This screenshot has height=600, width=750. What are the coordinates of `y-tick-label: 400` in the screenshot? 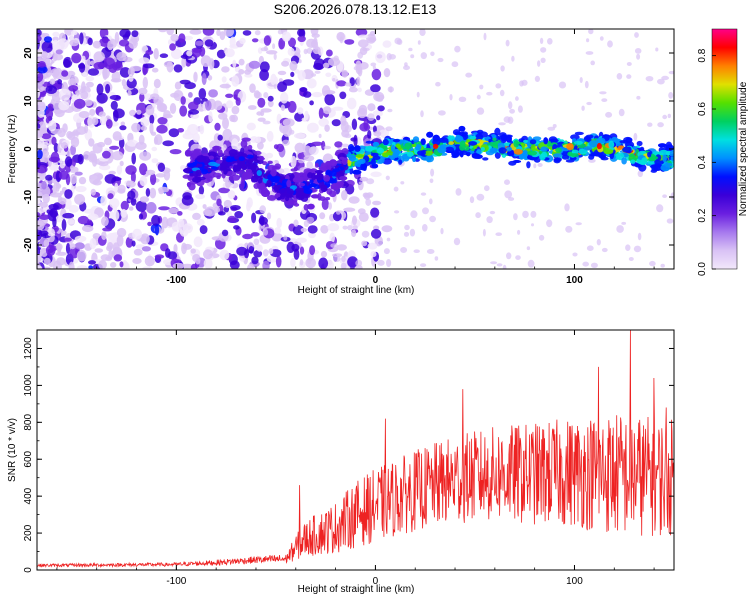 It's located at (28, 495).